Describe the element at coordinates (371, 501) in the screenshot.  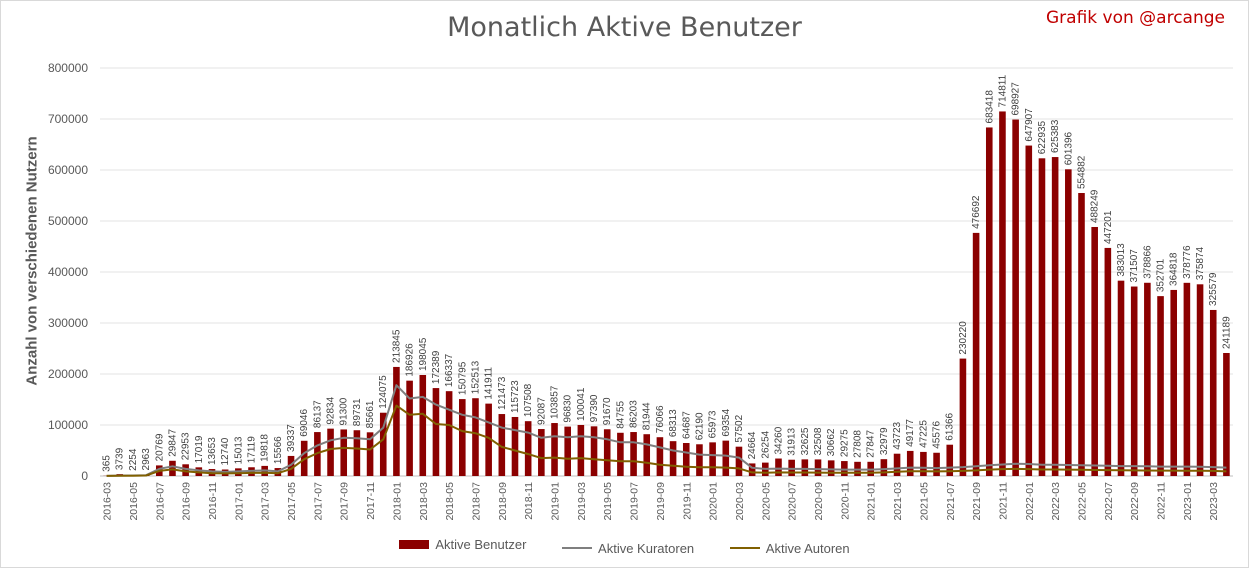
I see `x-tick-label: 2017-11` at that location.